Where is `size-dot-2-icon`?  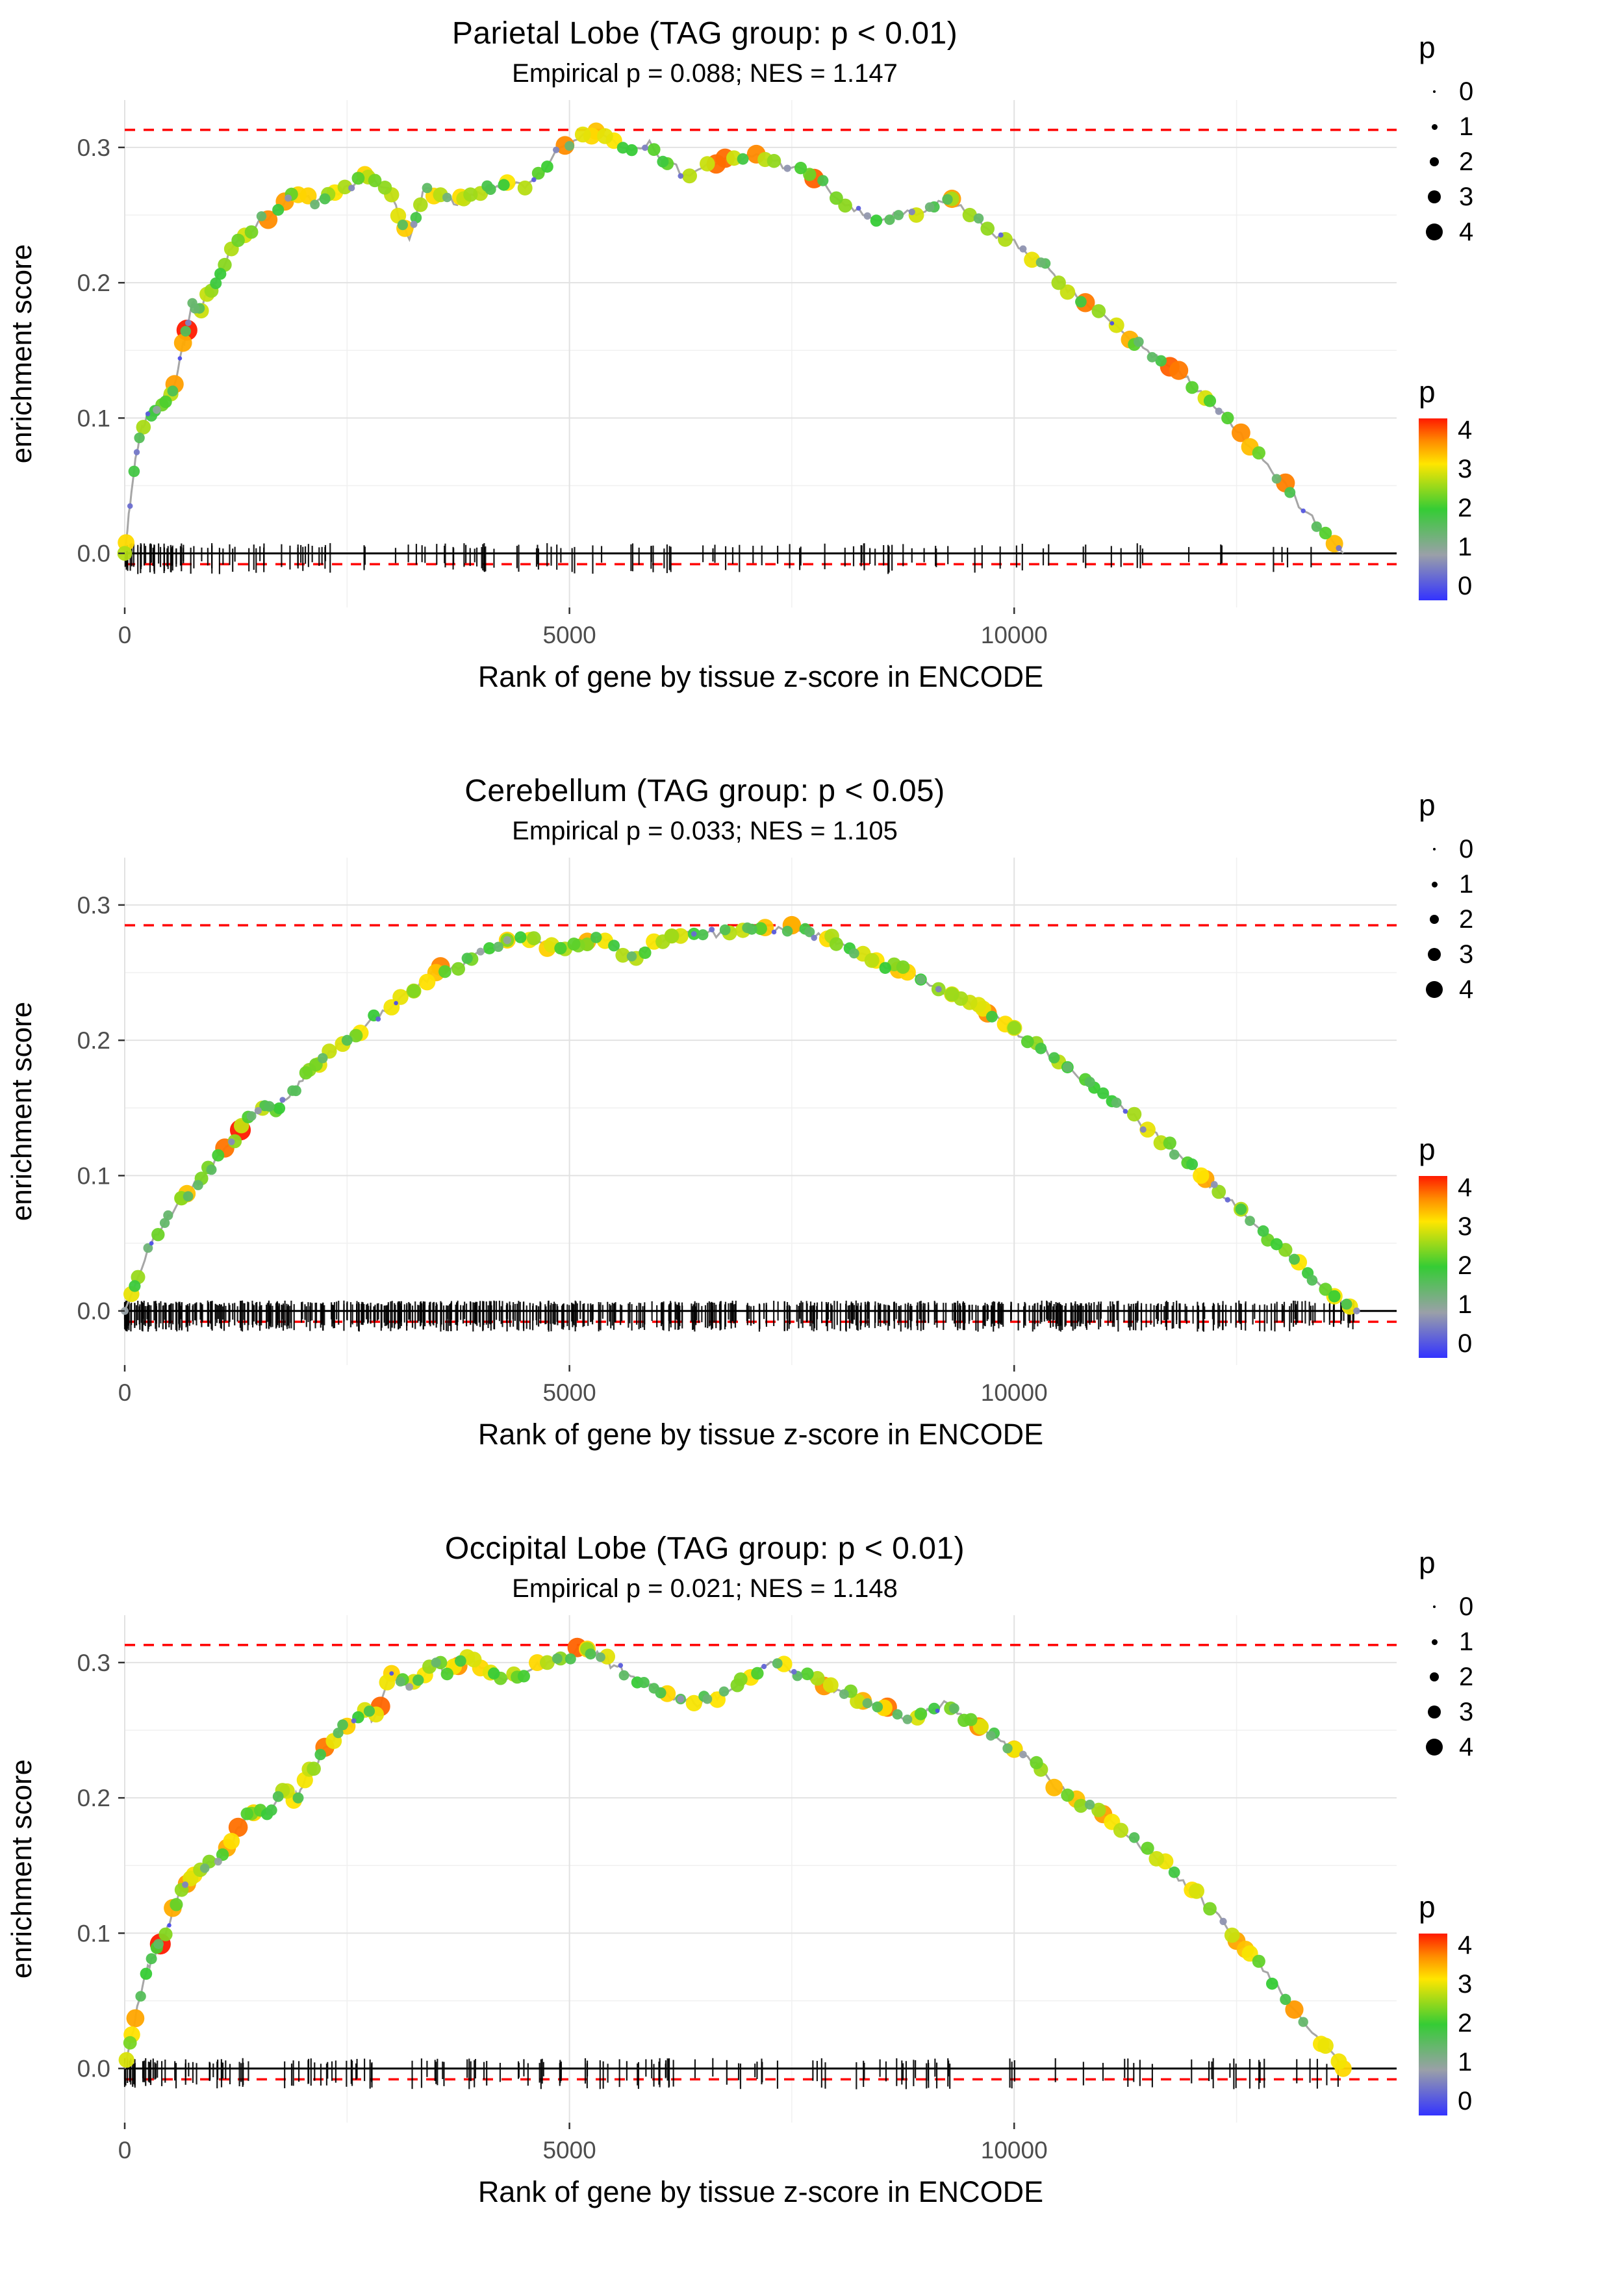 size-dot-2-icon is located at coordinates (1434, 161).